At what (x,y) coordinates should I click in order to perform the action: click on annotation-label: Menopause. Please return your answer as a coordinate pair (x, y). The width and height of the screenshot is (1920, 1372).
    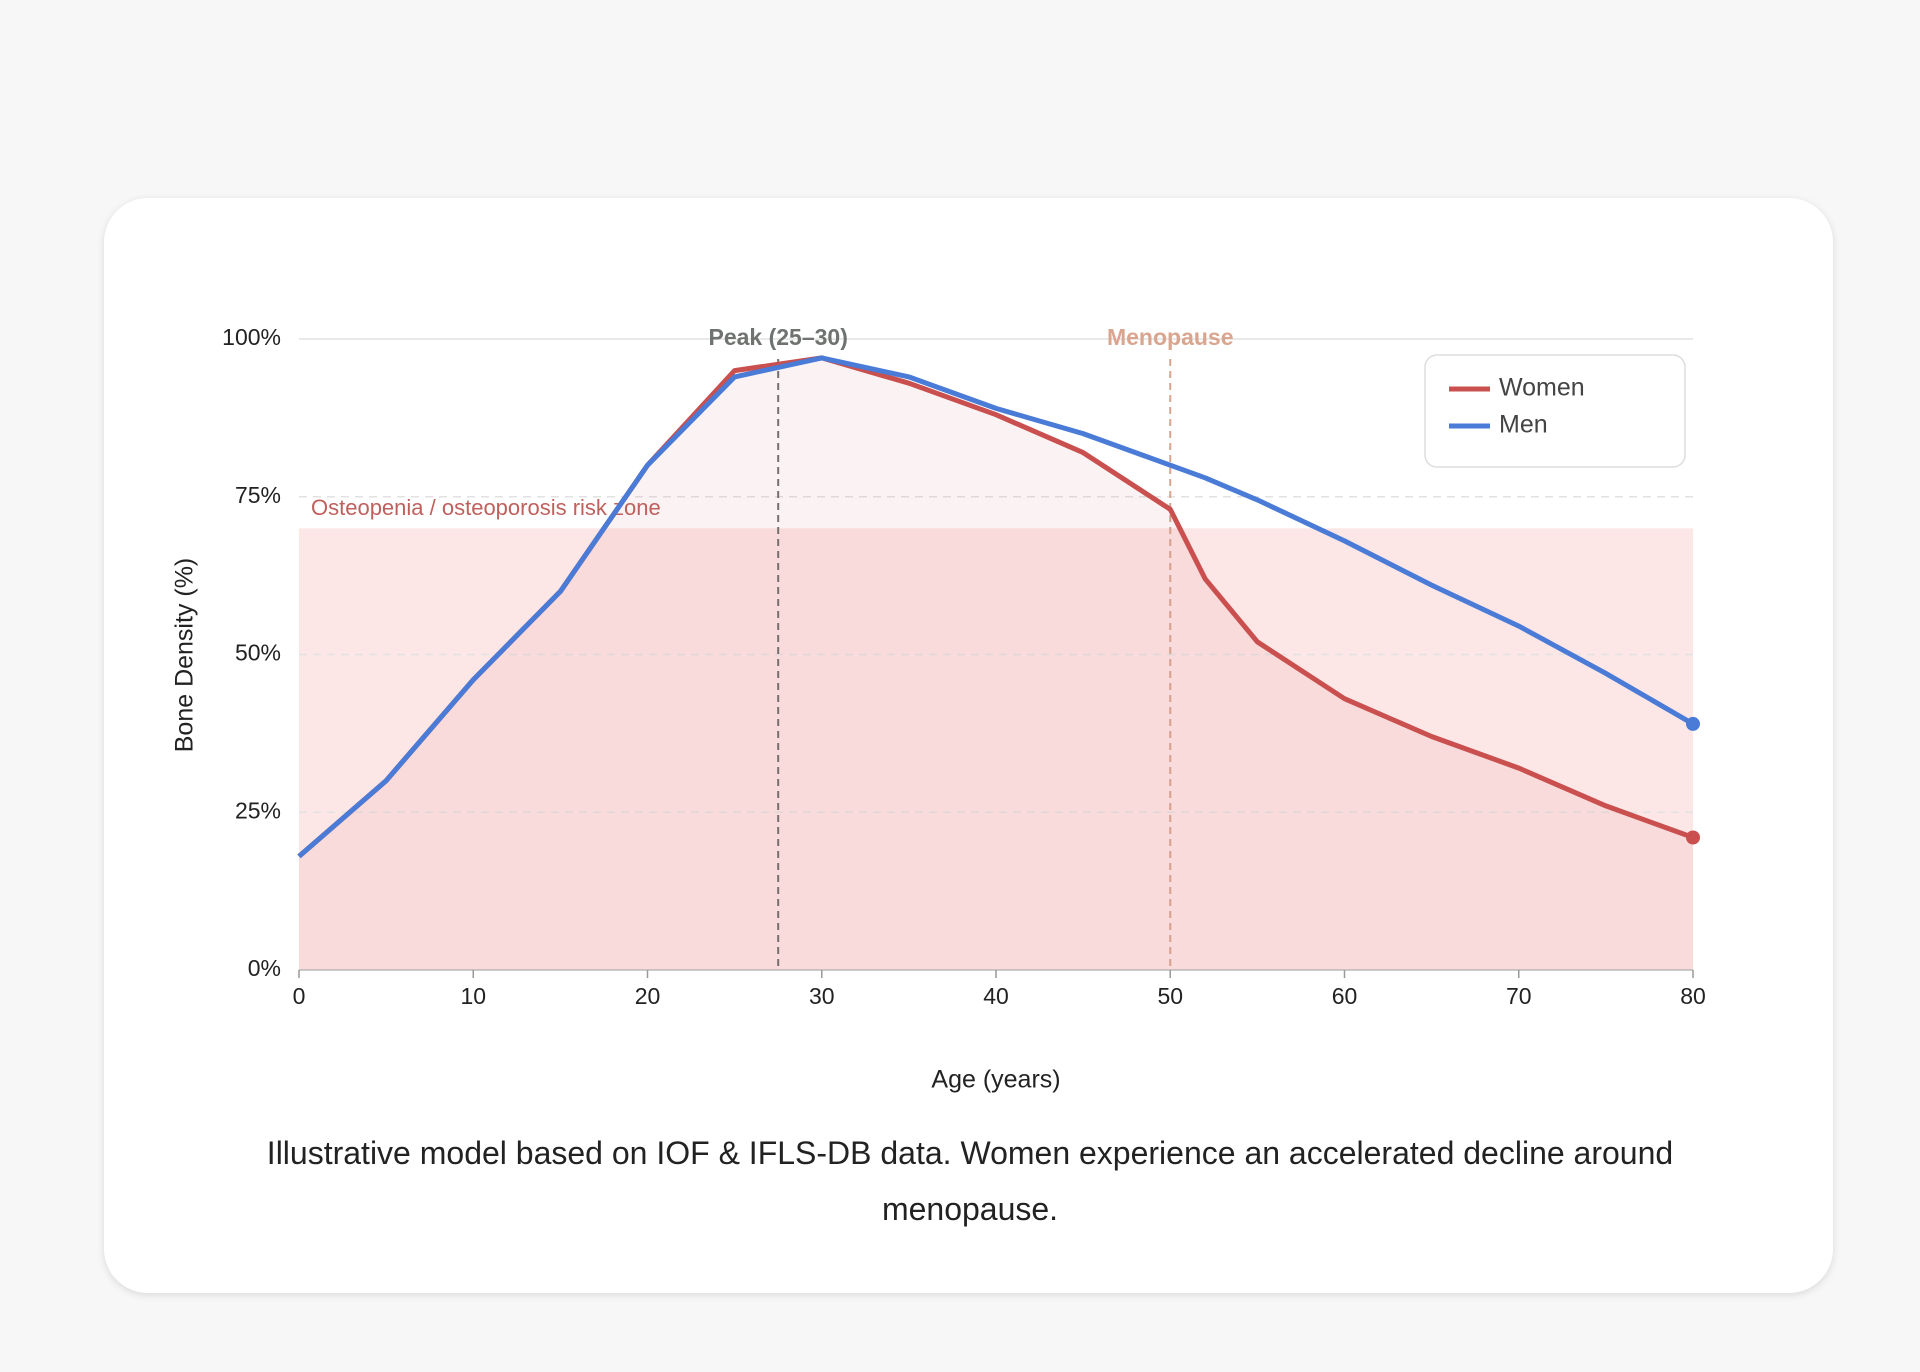
    Looking at the image, I should click on (1170, 337).